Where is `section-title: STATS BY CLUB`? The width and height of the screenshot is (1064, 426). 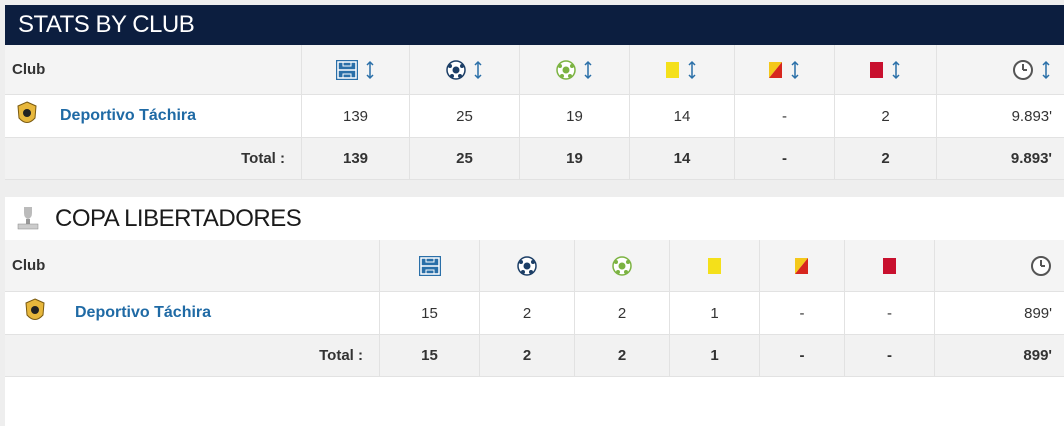
section-title: STATS BY CLUB is located at coordinates (534, 25).